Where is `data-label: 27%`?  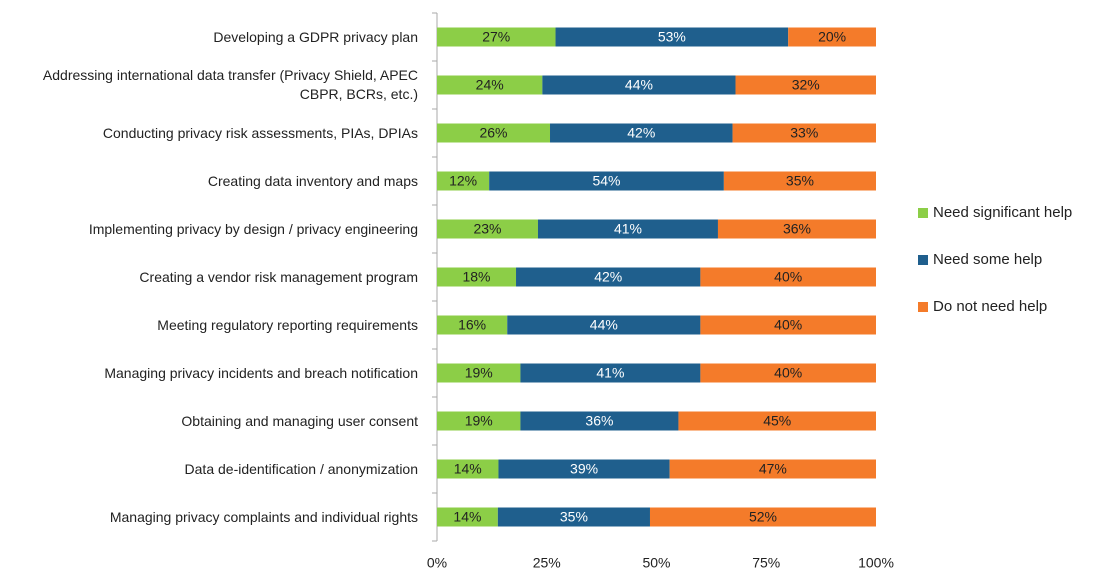
data-label: 27% is located at coordinates (496, 37).